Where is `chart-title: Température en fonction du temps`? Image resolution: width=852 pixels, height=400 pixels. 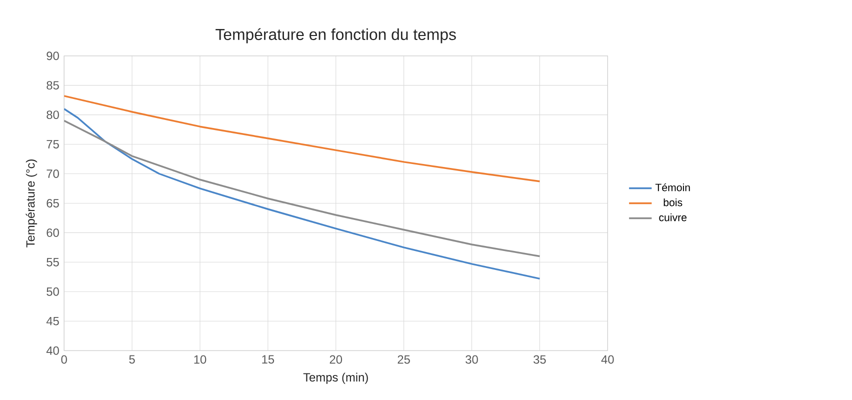
chart-title: Température en fonction du temps is located at coordinates (336, 36).